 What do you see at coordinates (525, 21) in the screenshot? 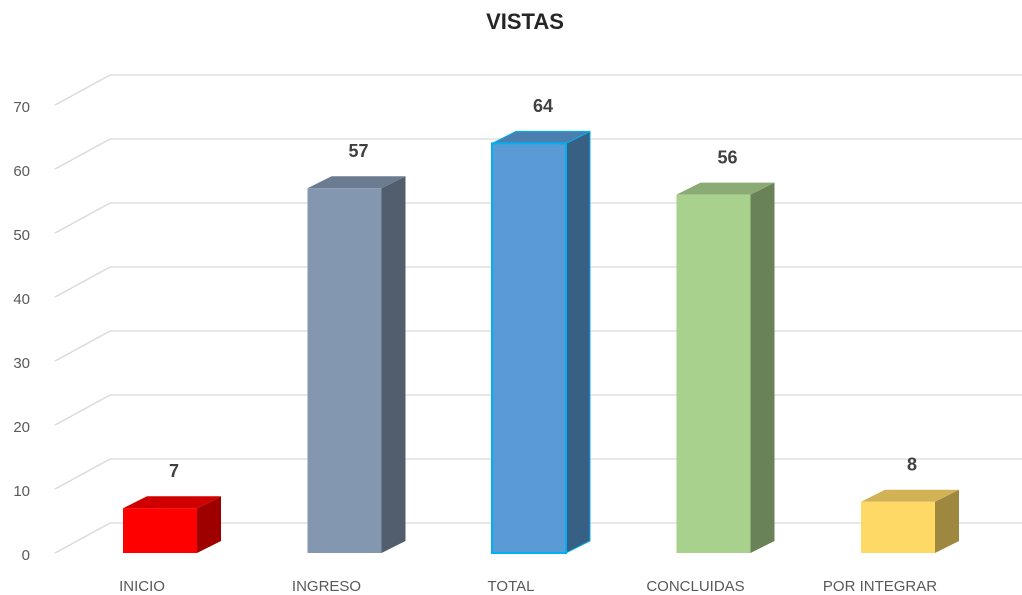
I see `chart-title: VISTAS` at bounding box center [525, 21].